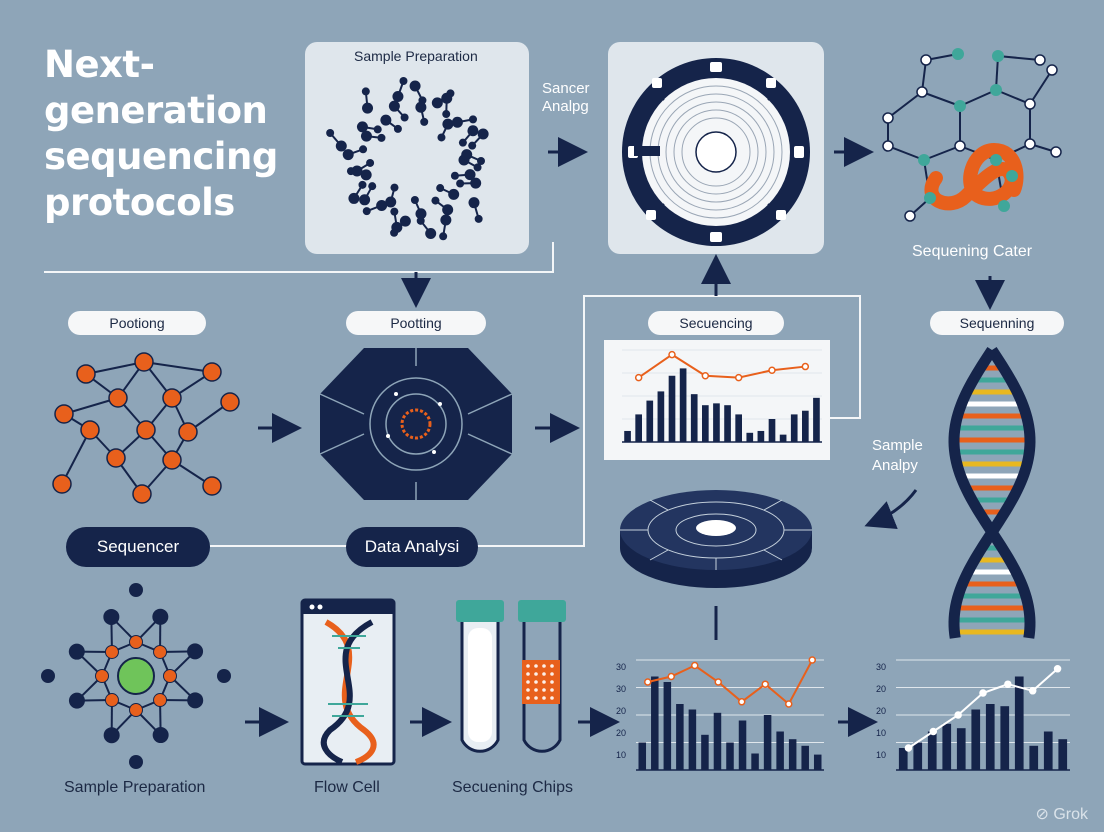 This screenshot has width=1104, height=832. What do you see at coordinates (136, 676) in the screenshot?
I see `green-core-molecule-icon` at bounding box center [136, 676].